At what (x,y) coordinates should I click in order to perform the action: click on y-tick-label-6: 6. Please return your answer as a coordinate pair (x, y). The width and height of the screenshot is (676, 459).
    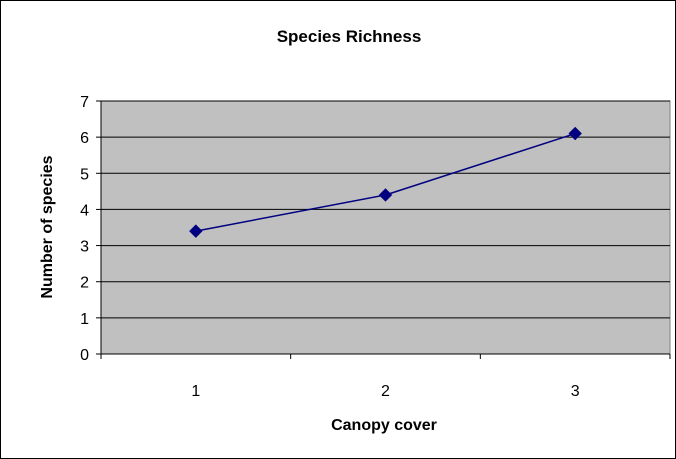
    Looking at the image, I should click on (84, 138).